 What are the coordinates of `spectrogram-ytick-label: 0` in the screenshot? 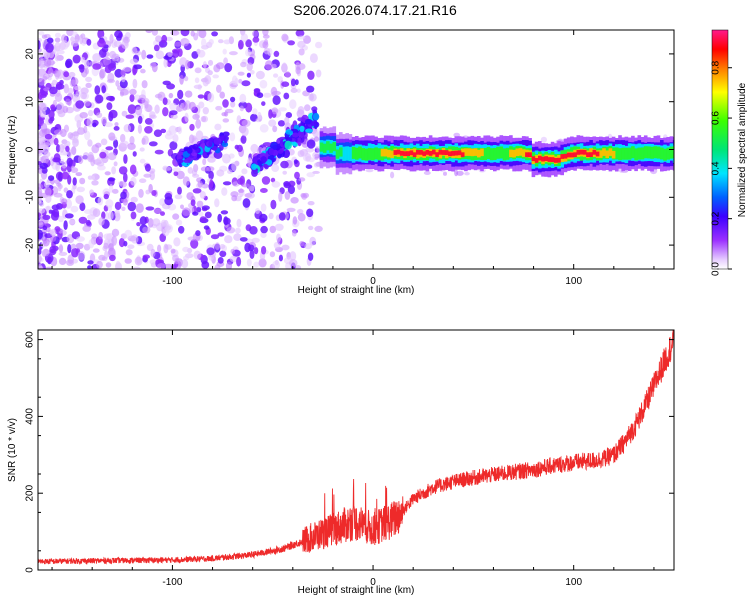 It's located at (30, 149).